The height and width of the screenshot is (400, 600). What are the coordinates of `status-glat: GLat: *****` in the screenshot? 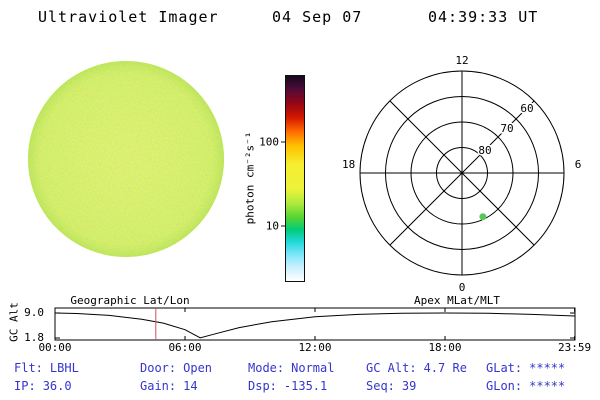 It's located at (525, 368).